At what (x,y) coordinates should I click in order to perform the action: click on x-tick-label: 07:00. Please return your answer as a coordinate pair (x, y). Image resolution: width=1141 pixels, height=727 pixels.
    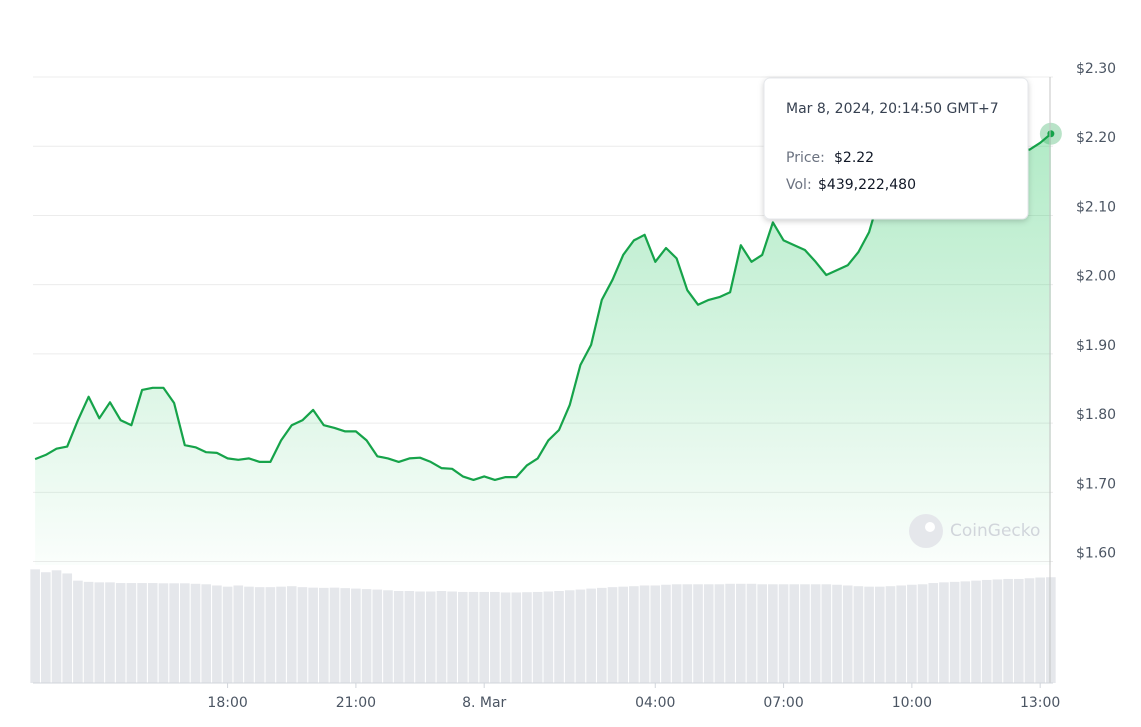
    Looking at the image, I should click on (783, 703).